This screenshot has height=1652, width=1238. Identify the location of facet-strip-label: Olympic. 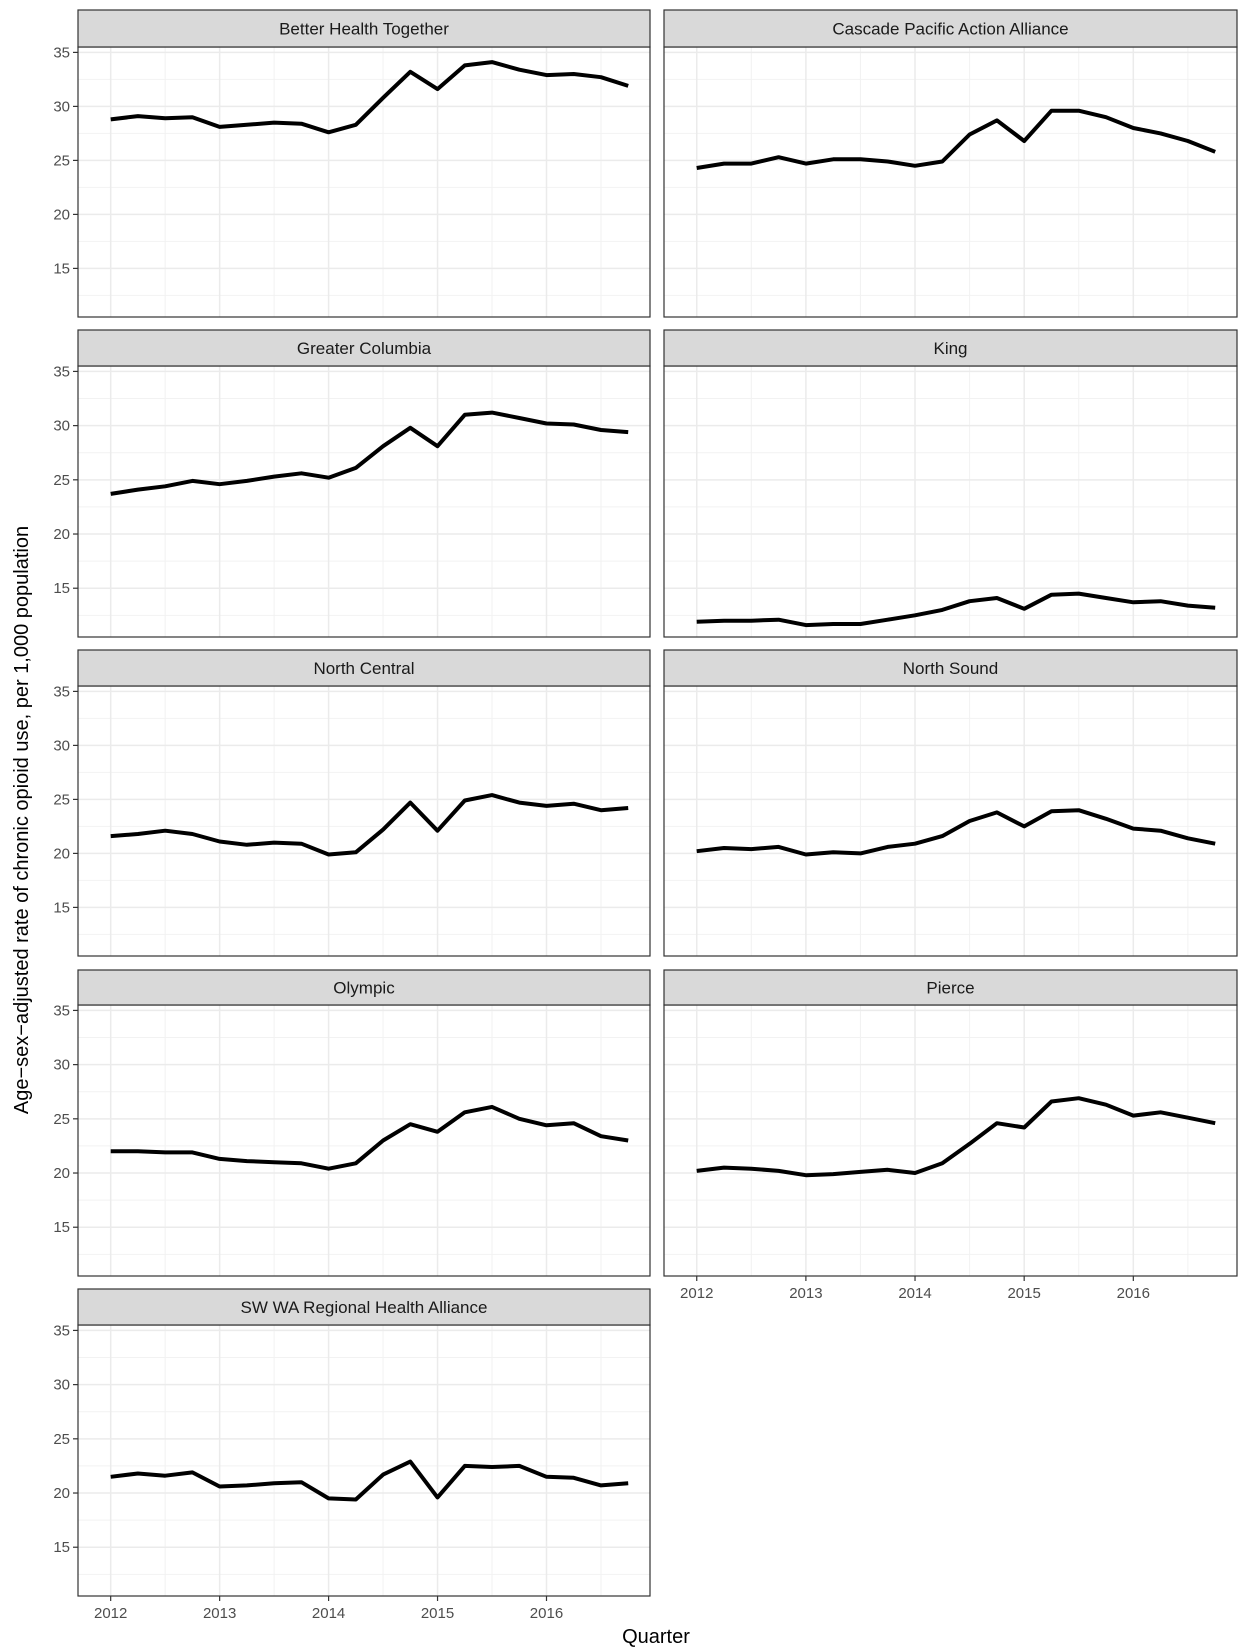
(364, 988).